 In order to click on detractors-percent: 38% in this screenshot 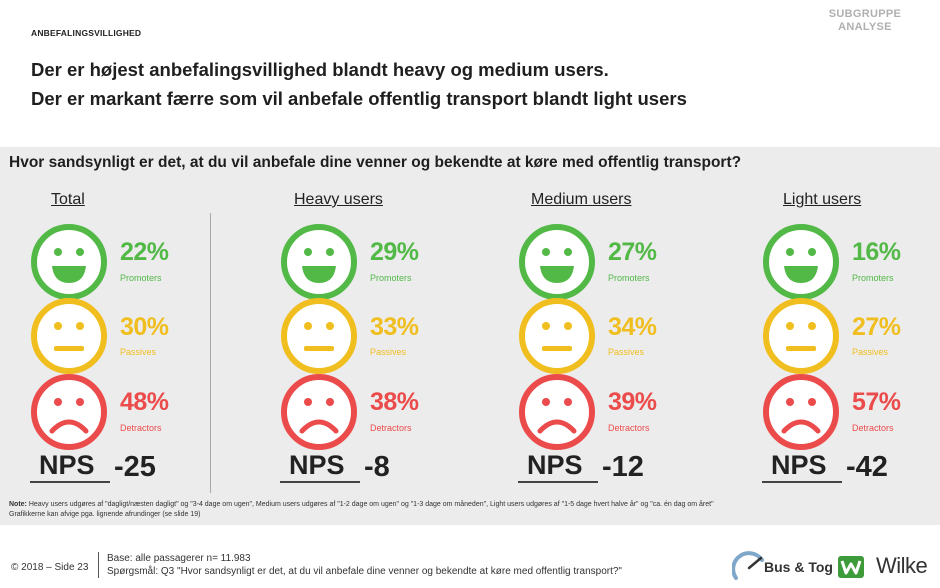, I will do `click(394, 402)`.